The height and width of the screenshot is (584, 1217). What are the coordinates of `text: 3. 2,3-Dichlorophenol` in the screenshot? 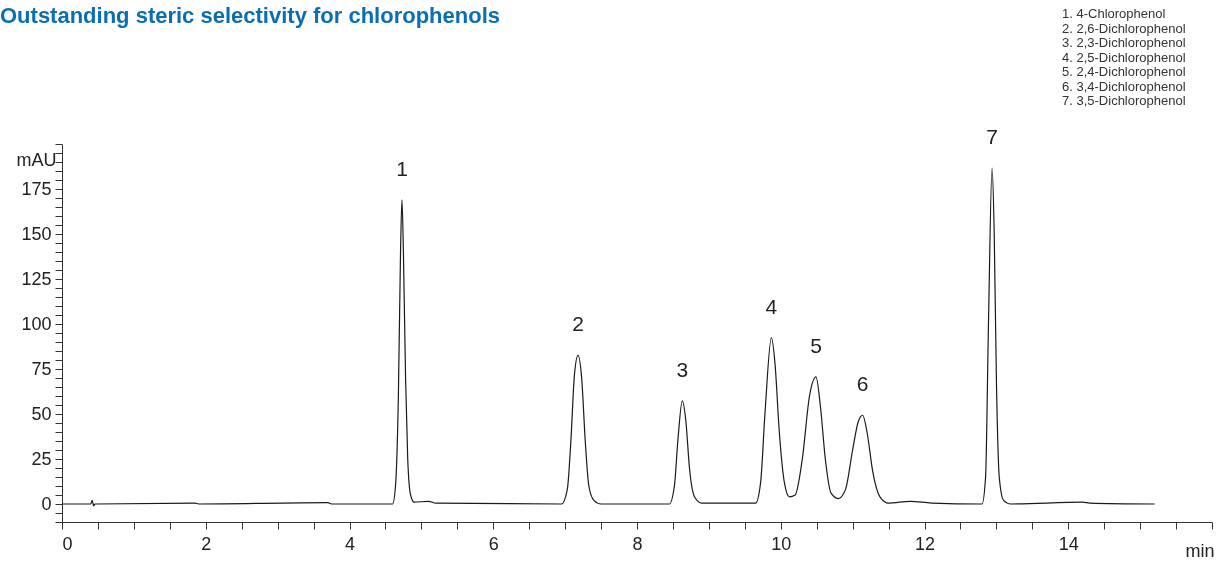 It's located at (1124, 42).